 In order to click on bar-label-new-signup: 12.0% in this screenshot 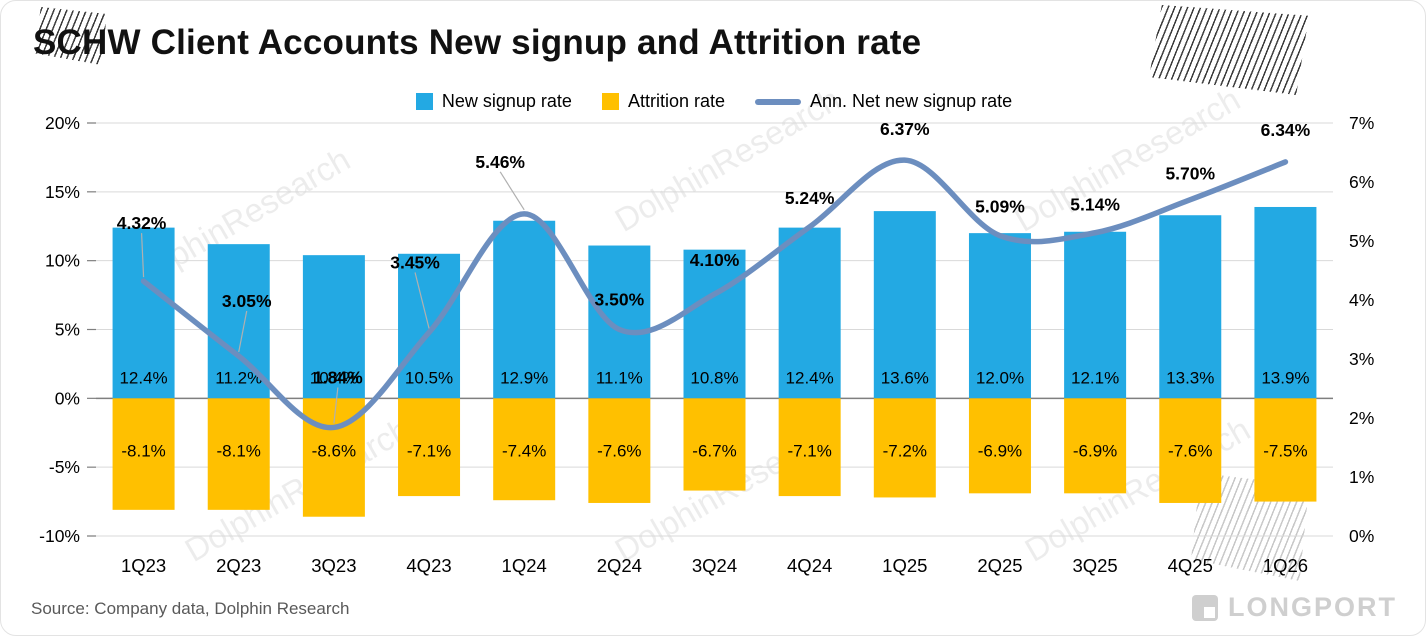, I will do `click(1000, 377)`.